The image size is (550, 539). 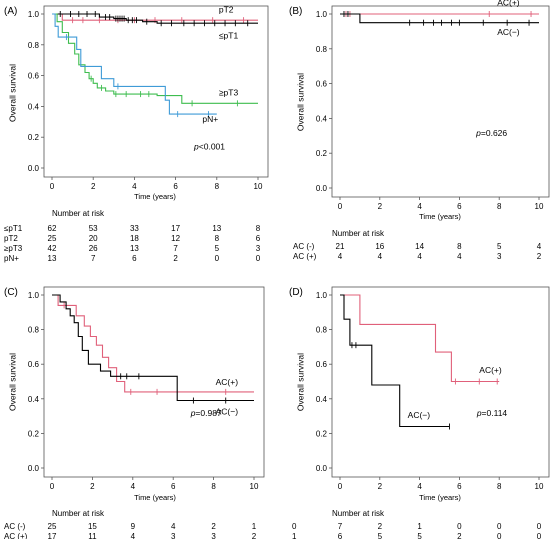 What do you see at coordinates (155, 196) in the screenshot?
I see `x-axis-label: Time (years)` at bounding box center [155, 196].